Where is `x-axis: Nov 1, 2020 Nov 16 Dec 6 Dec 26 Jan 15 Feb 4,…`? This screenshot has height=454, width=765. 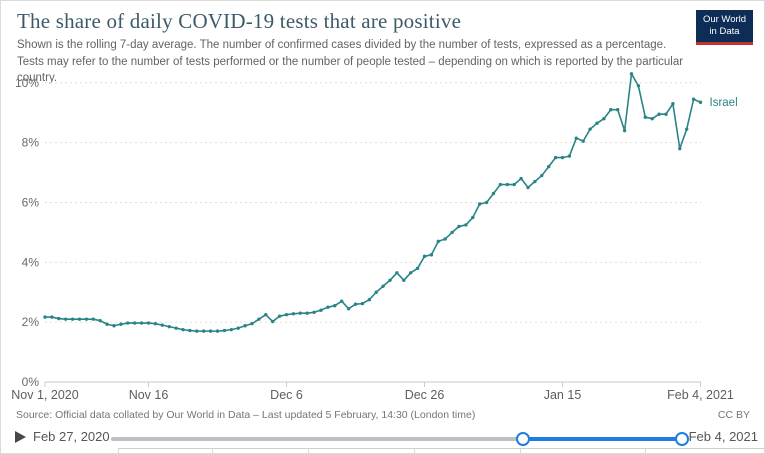 x-axis: Nov 1, 2020 Nov 16 Dec 6 Dec 26 Jan 15 Feb 4,… is located at coordinates (372, 392).